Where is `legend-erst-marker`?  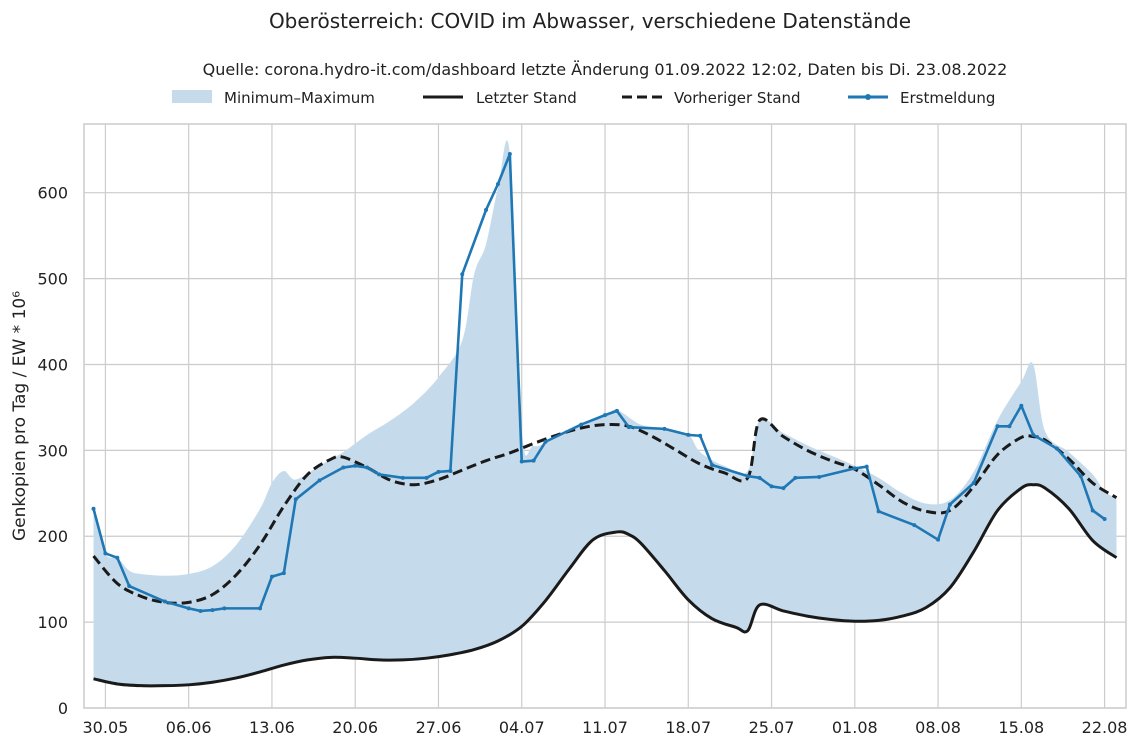 legend-erst-marker is located at coordinates (868, 97).